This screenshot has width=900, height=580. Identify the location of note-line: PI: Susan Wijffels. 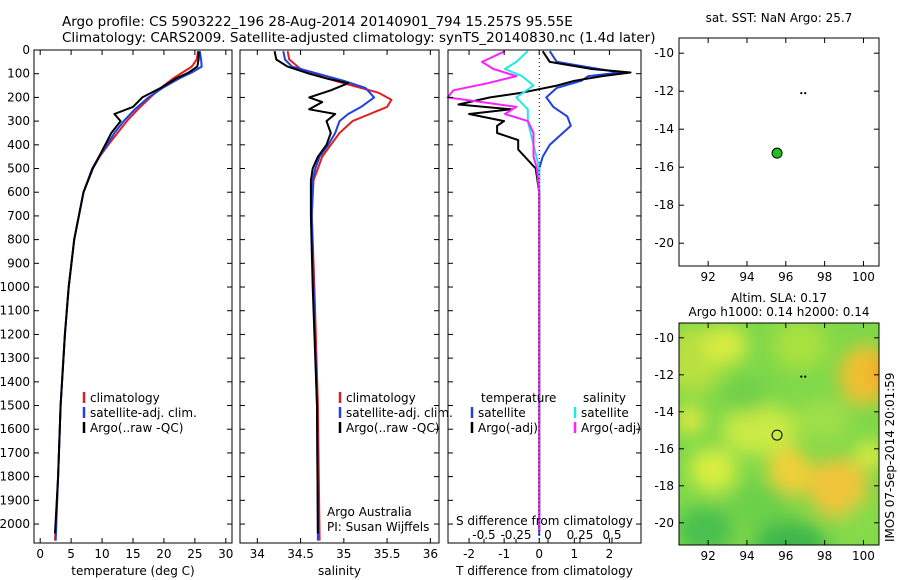
(378, 527).